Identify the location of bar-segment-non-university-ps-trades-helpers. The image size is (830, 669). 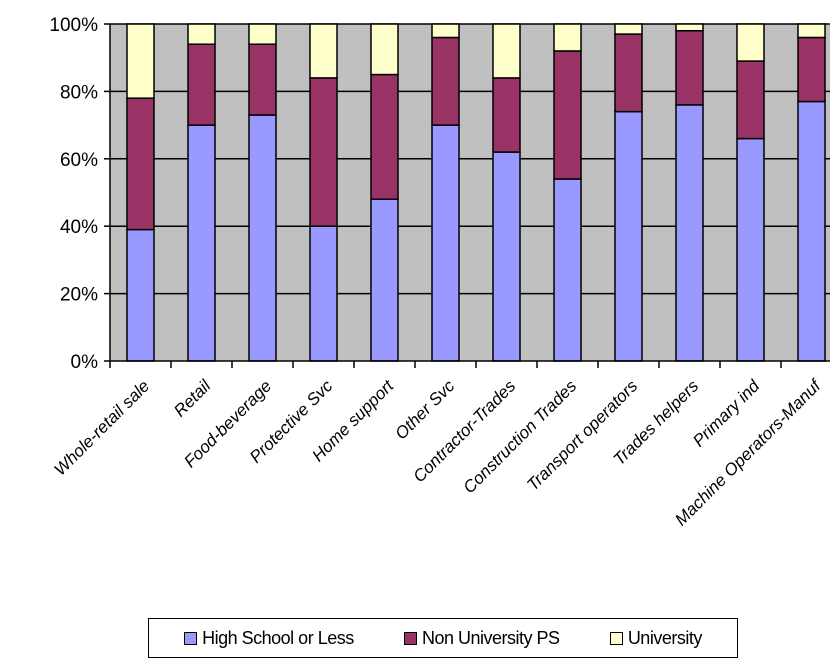
(689, 67).